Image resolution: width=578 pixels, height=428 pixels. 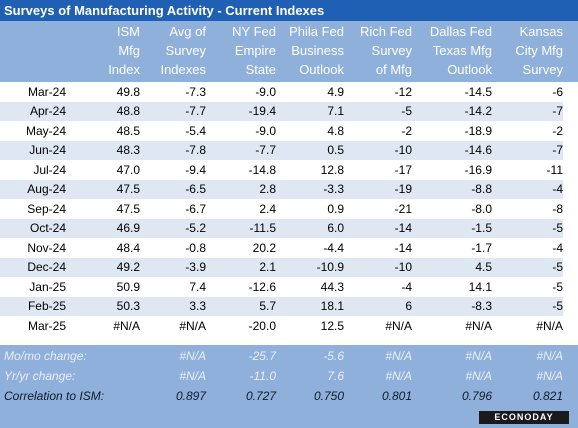 I want to click on cell-phila-fed: 7.1, so click(x=310, y=111).